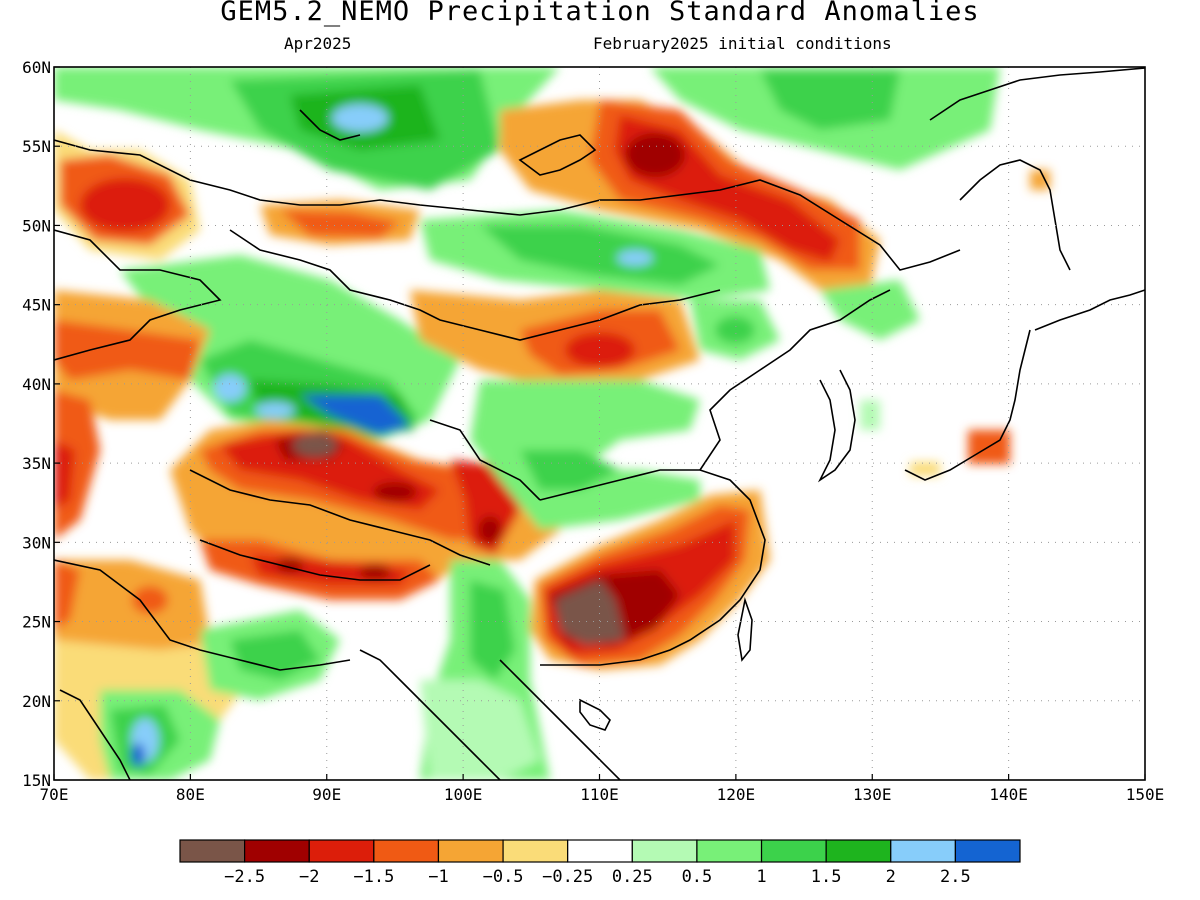 The height and width of the screenshot is (900, 1200). I want to click on lat-tick-label: 35N, so click(36, 463).